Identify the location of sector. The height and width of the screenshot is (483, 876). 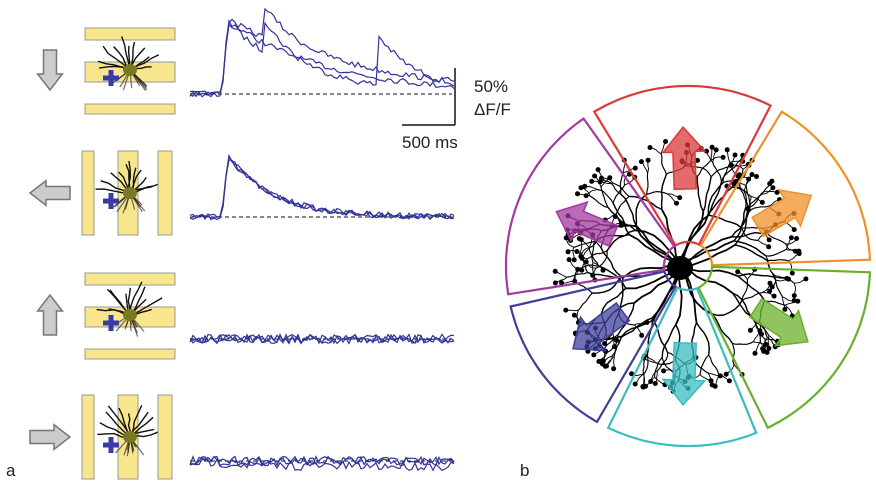
(593, 347).